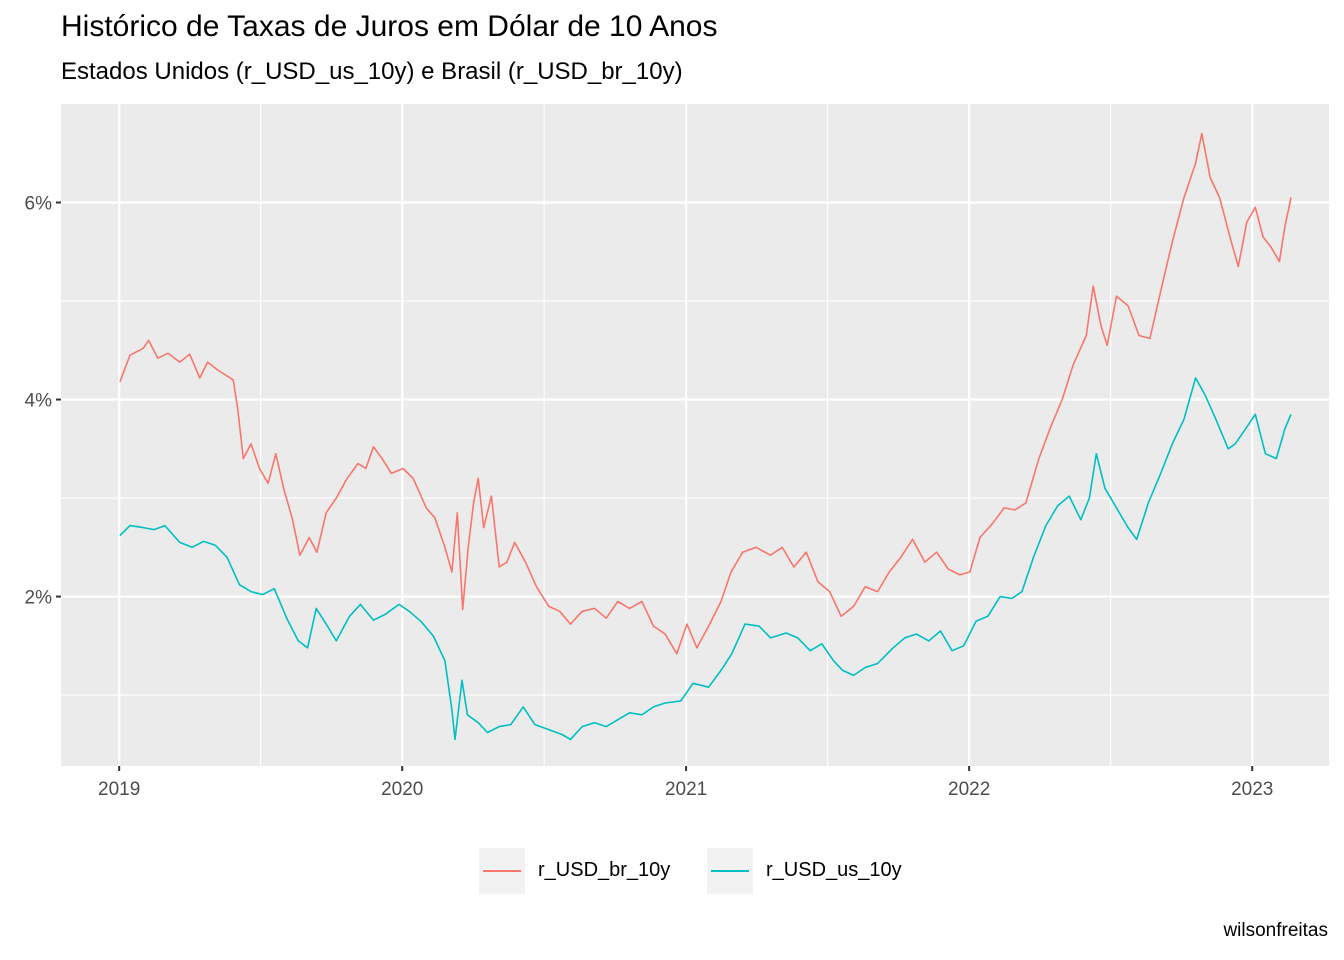 This screenshot has height=960, width=1344. Describe the element at coordinates (39, 204) in the screenshot. I see `y-tick-label: 6%` at that location.